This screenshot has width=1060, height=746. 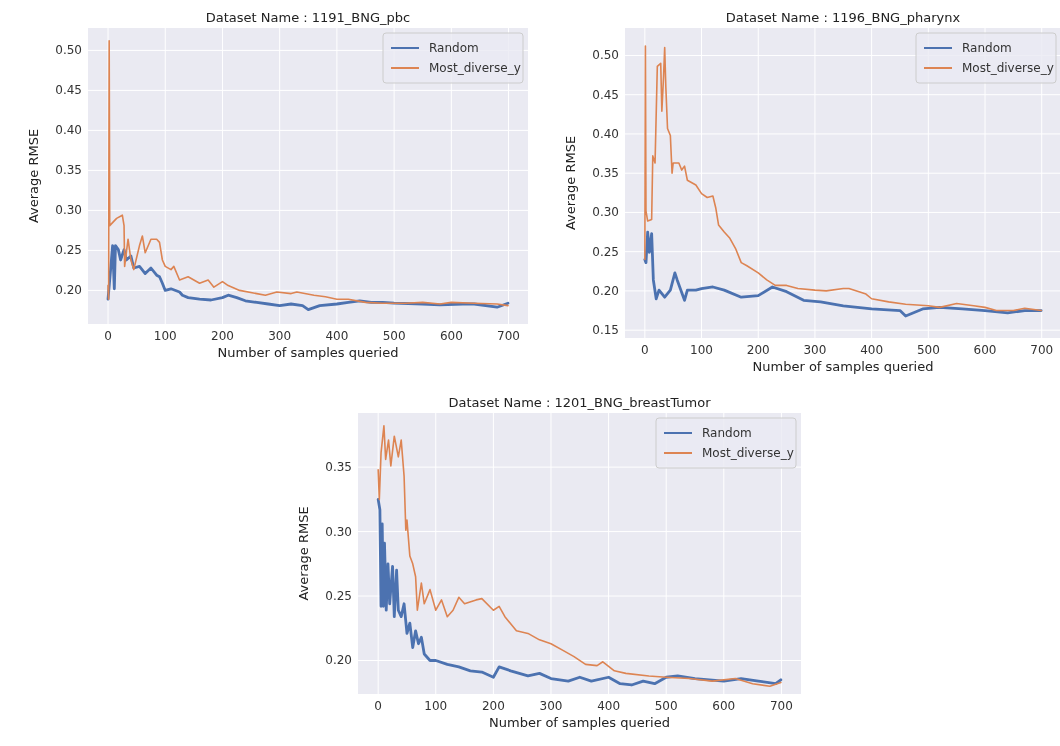 What do you see at coordinates (308, 17) in the screenshot?
I see `chart-title: Dataset Name : 1191_BNG_pbc` at bounding box center [308, 17].